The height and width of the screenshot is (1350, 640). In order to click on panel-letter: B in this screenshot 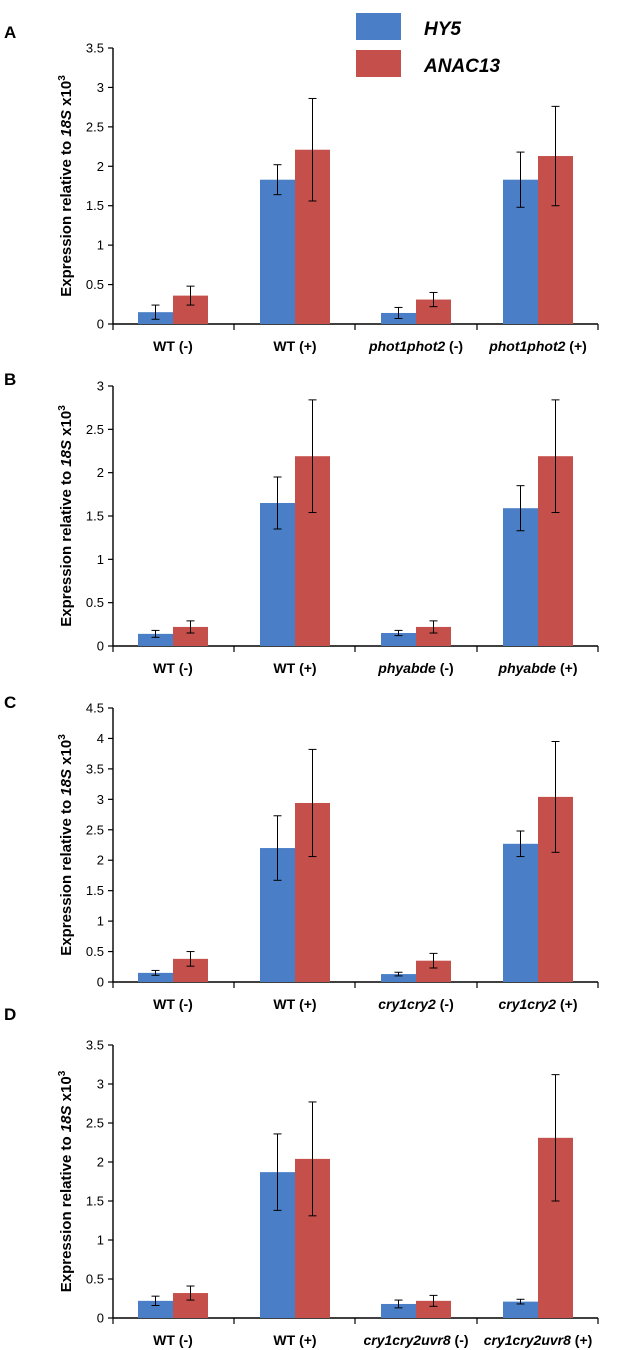, I will do `click(10, 379)`.